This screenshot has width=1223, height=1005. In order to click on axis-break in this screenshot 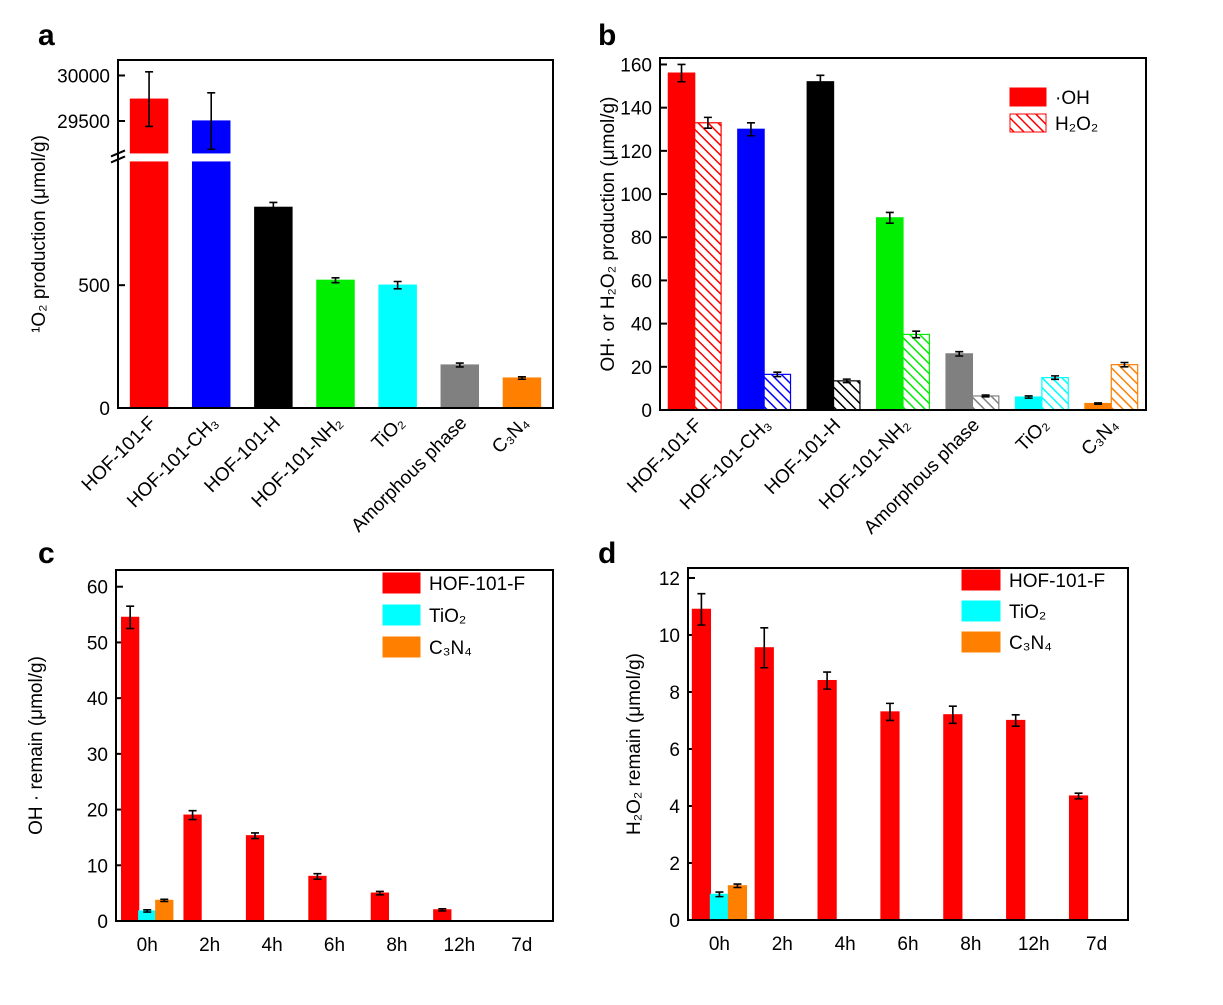, I will do `click(329, 157)`.